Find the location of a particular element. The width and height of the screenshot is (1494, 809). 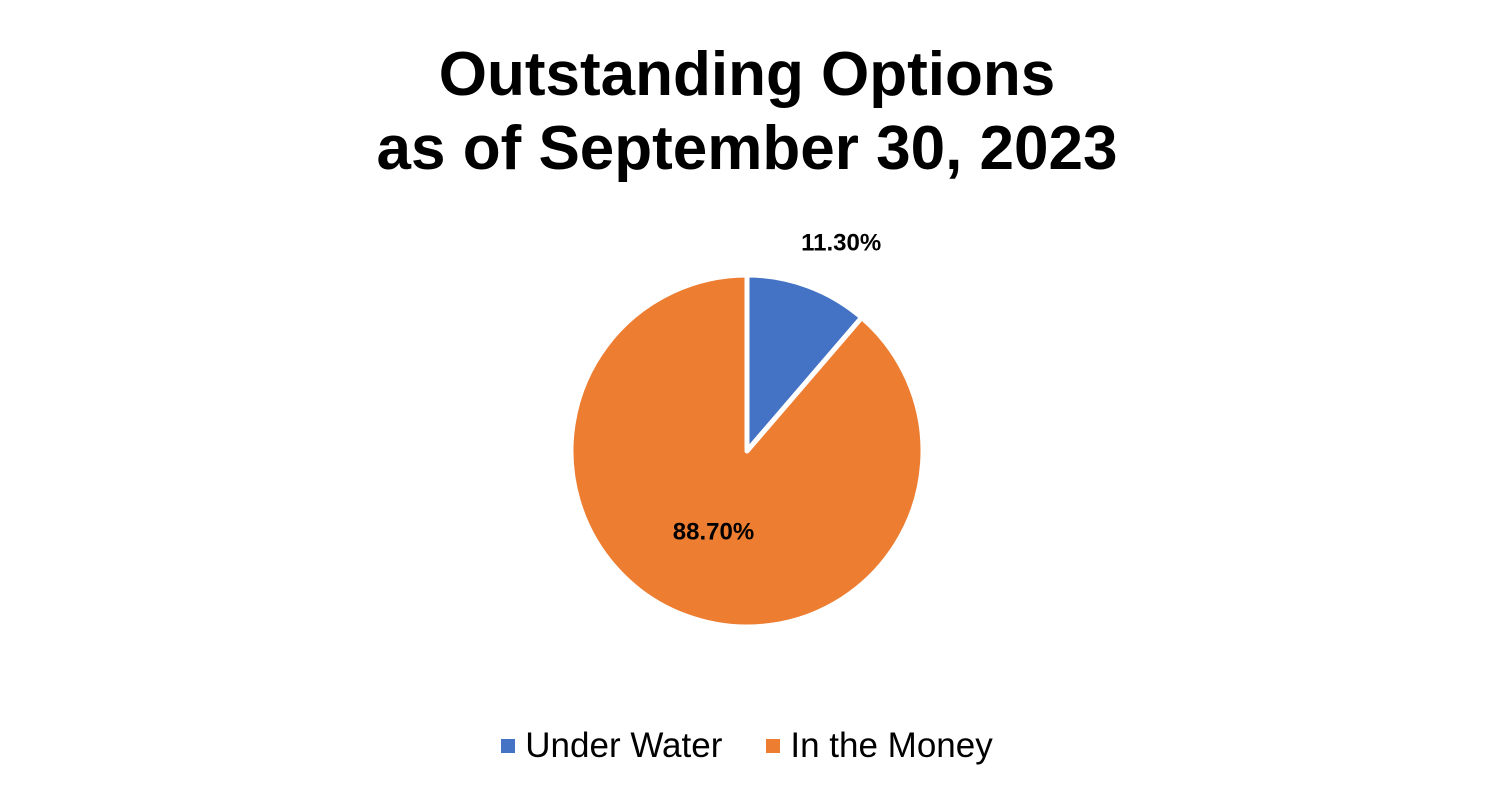

chart-title-line-2: as of September 30, 2023 is located at coordinates (747, 148).